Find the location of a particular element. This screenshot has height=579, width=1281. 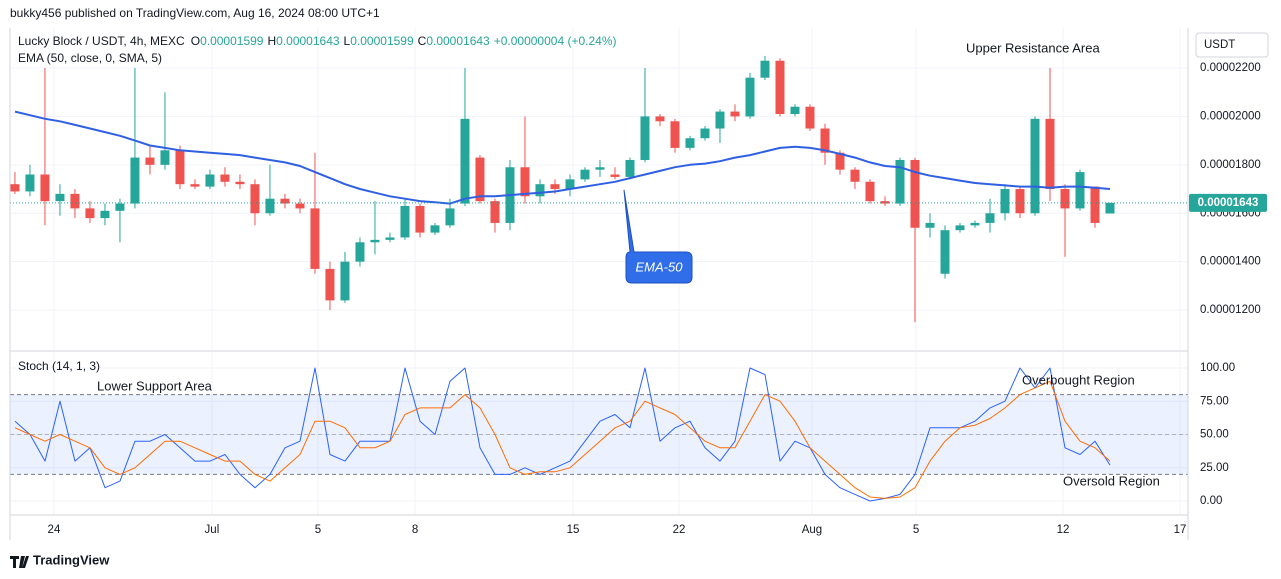

callout-text: EMA-50 is located at coordinates (660, 266).